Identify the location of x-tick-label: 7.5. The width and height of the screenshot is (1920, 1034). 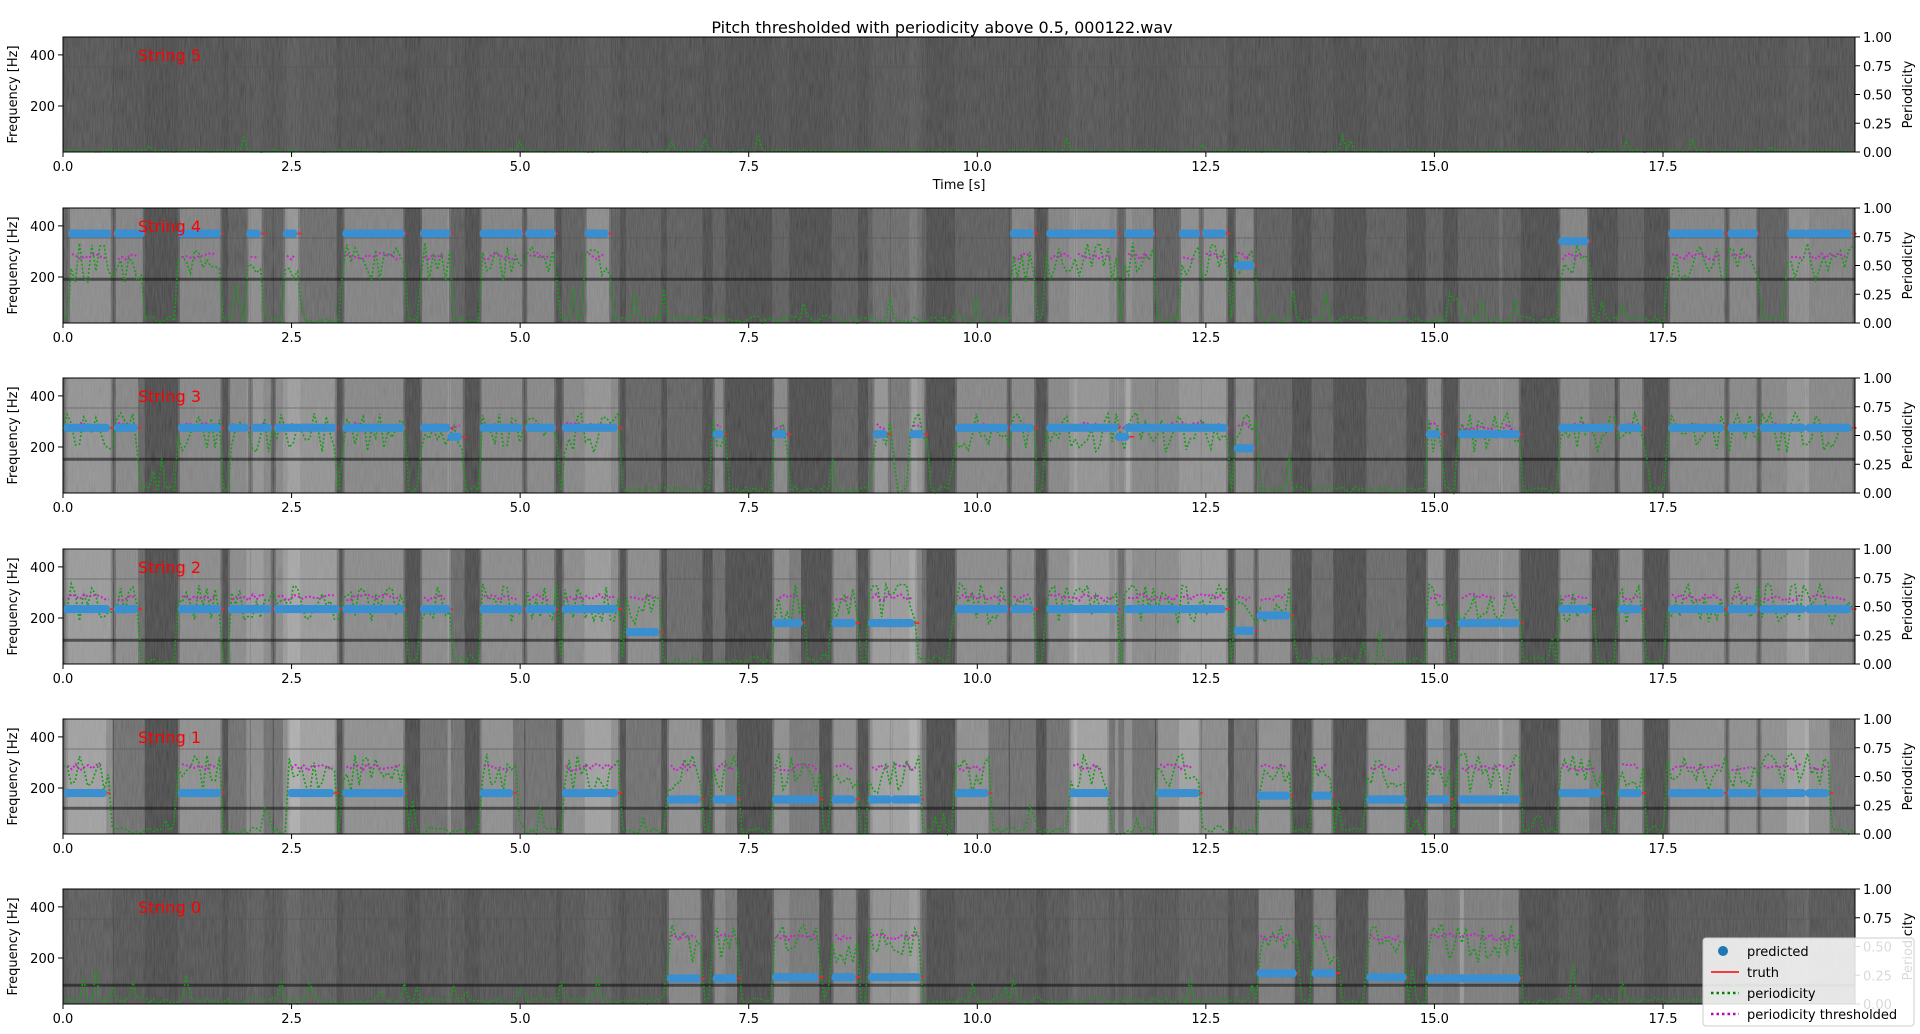
(748, 679).